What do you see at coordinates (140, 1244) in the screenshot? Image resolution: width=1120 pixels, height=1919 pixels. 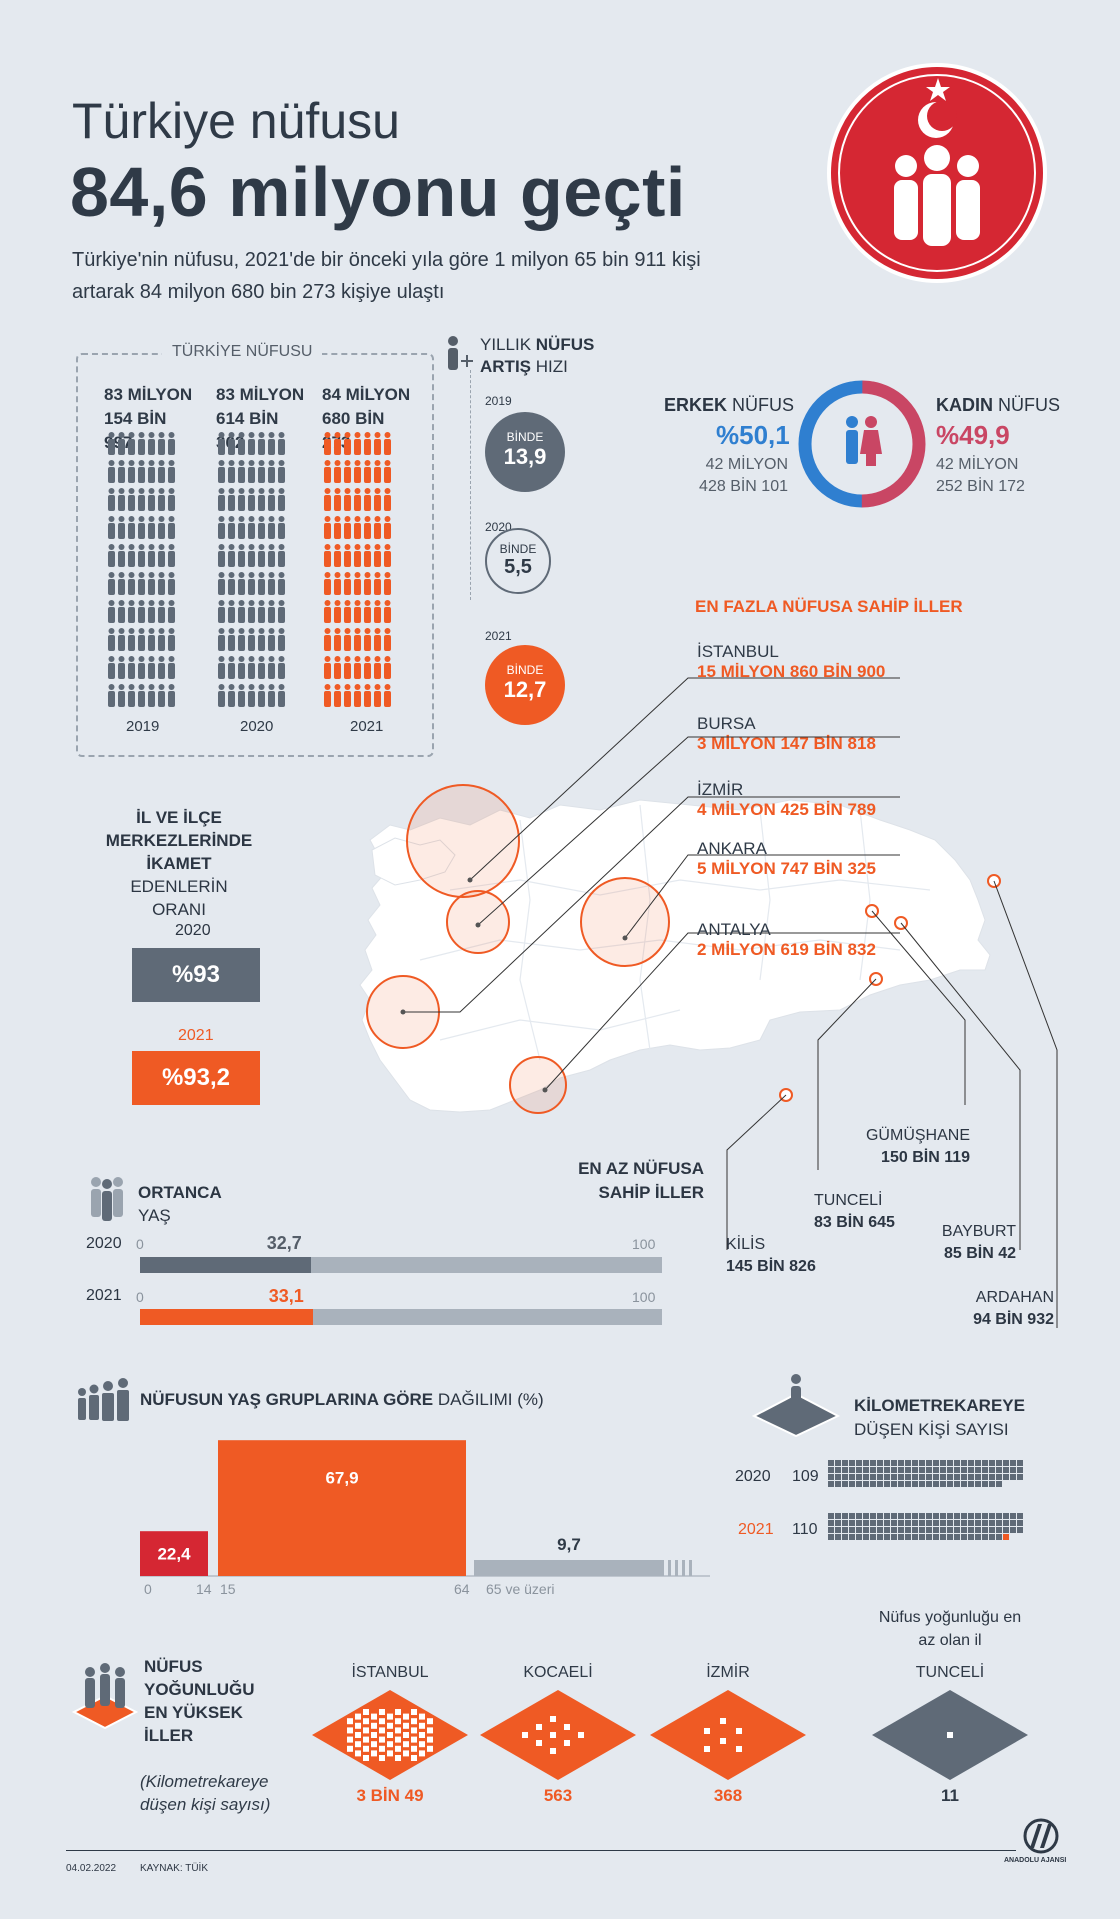 I see `median-2020-min: 0` at bounding box center [140, 1244].